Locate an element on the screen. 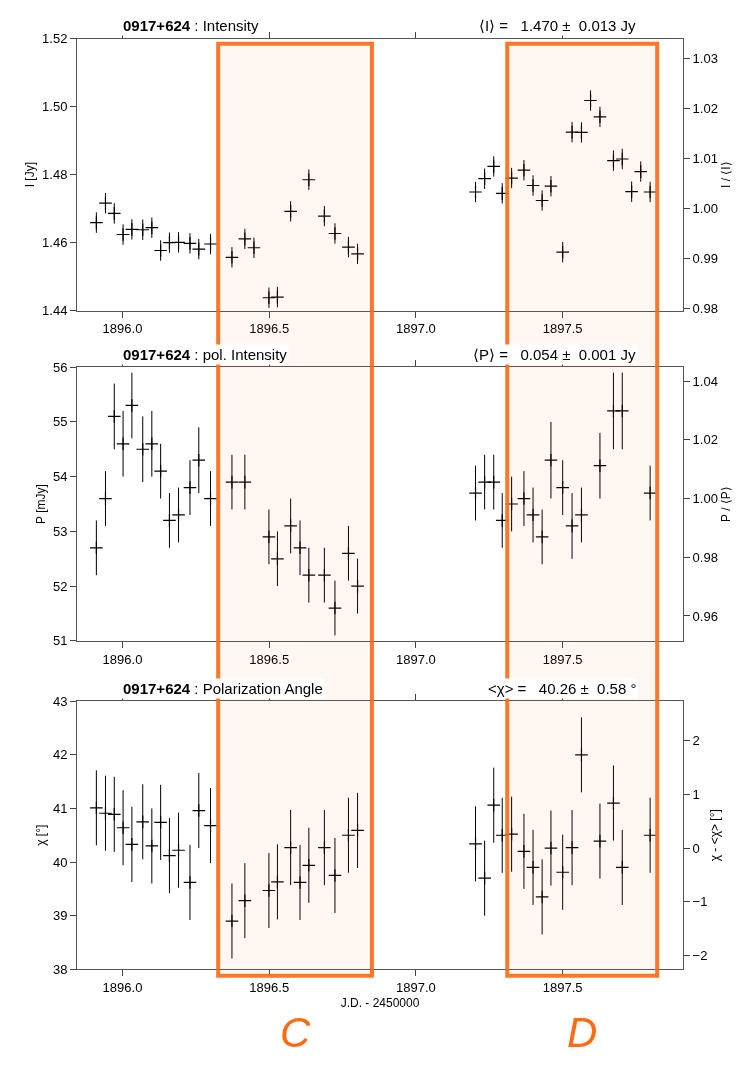 This screenshot has width=738, height=1068. y-tick-label: 42 is located at coordinates (60, 755).